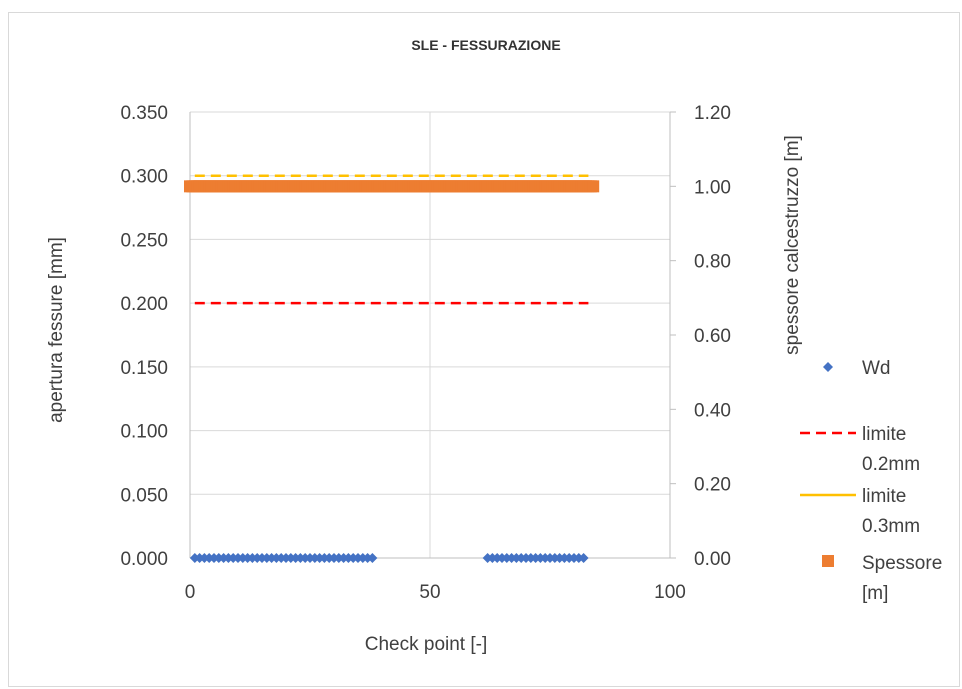 This screenshot has height=689, width=962. What do you see at coordinates (144, 368) in the screenshot?
I see `y-tick-label: 0.150` at bounding box center [144, 368].